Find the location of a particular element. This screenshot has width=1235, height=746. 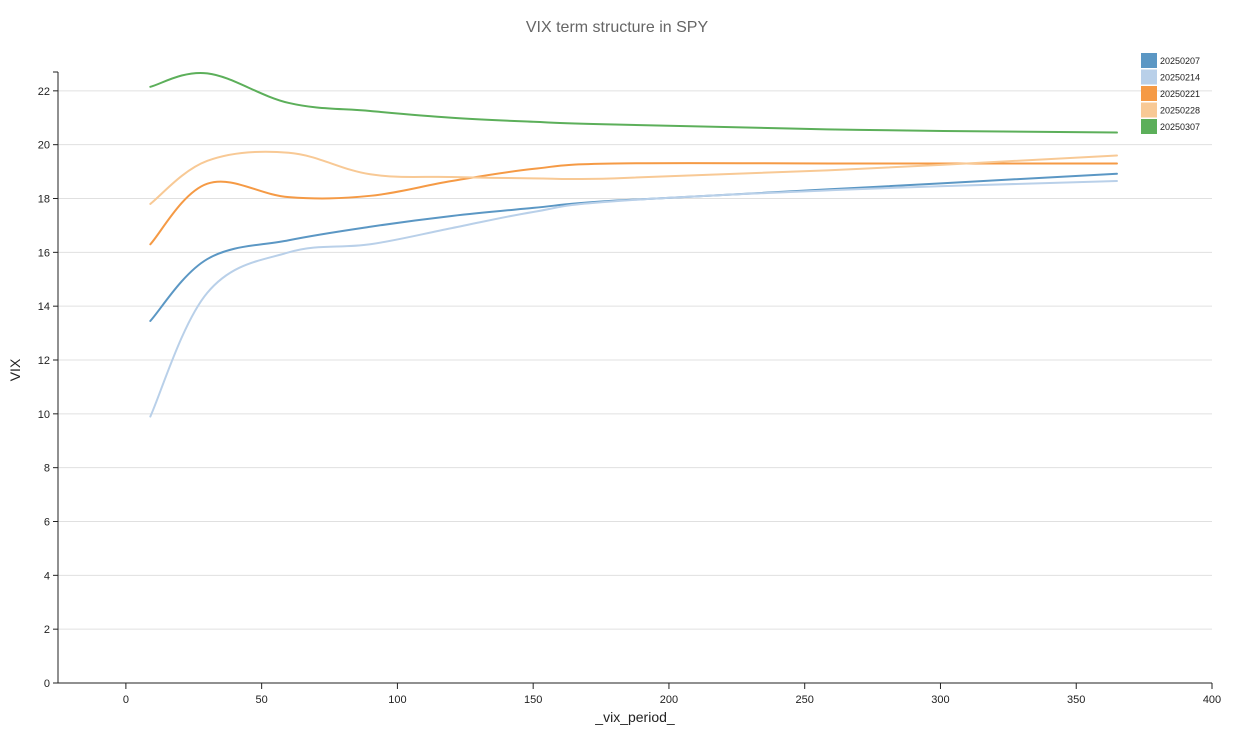

legend-label: 20250207 is located at coordinates (1180, 61).